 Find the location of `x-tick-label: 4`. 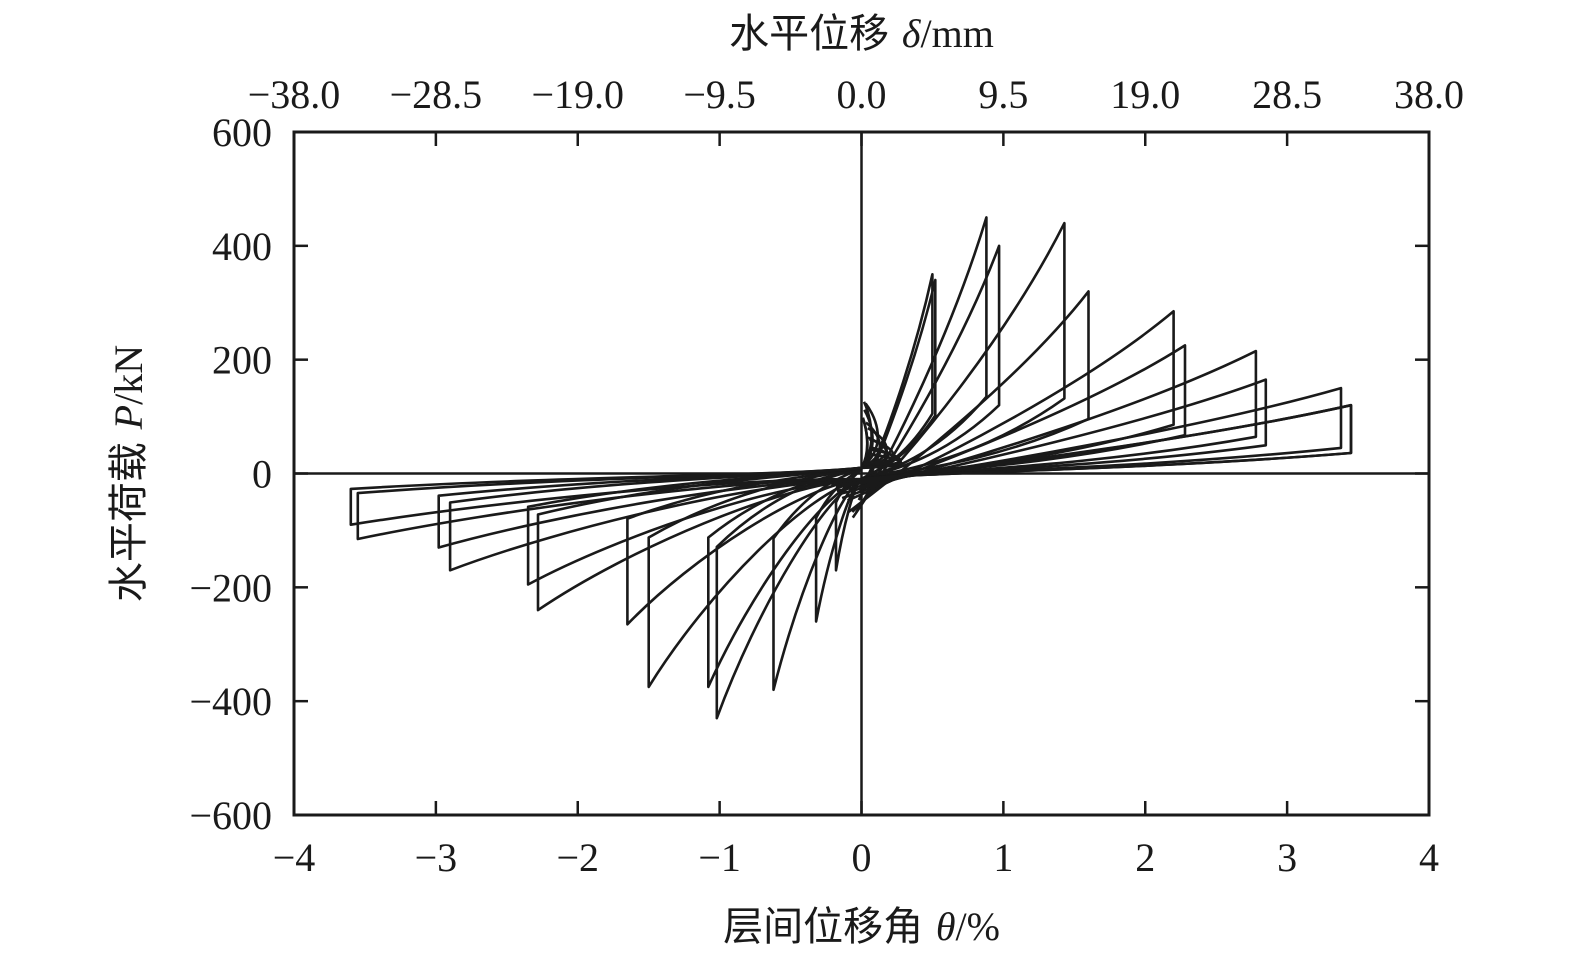

x-tick-label: 4 is located at coordinates (1429, 857).